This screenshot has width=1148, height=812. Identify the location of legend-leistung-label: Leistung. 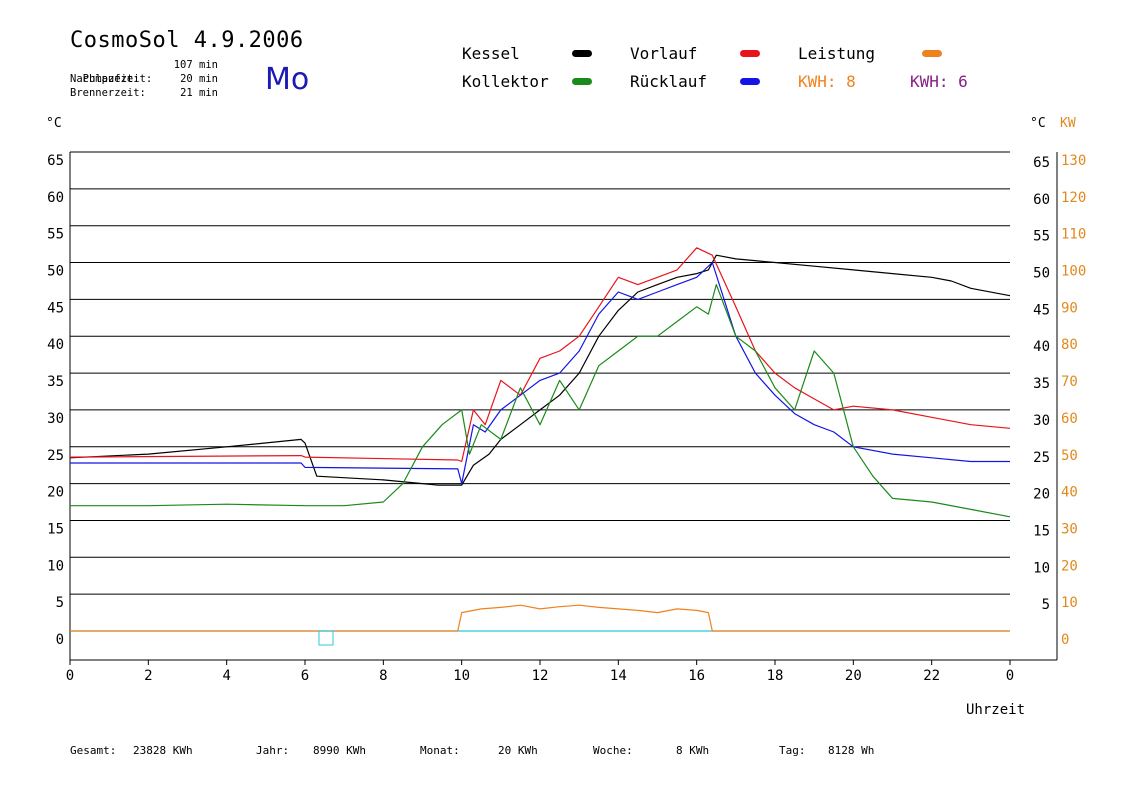
(837, 53).